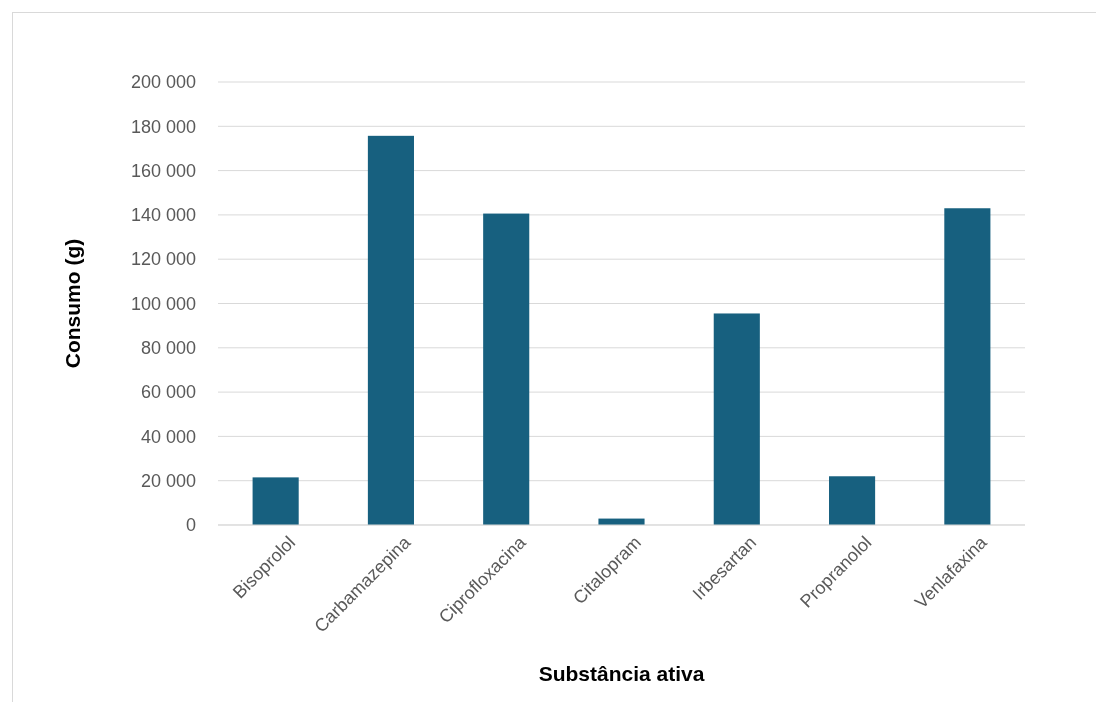 The image size is (1096, 702). I want to click on y-tick-label: 160 000, so click(163, 170).